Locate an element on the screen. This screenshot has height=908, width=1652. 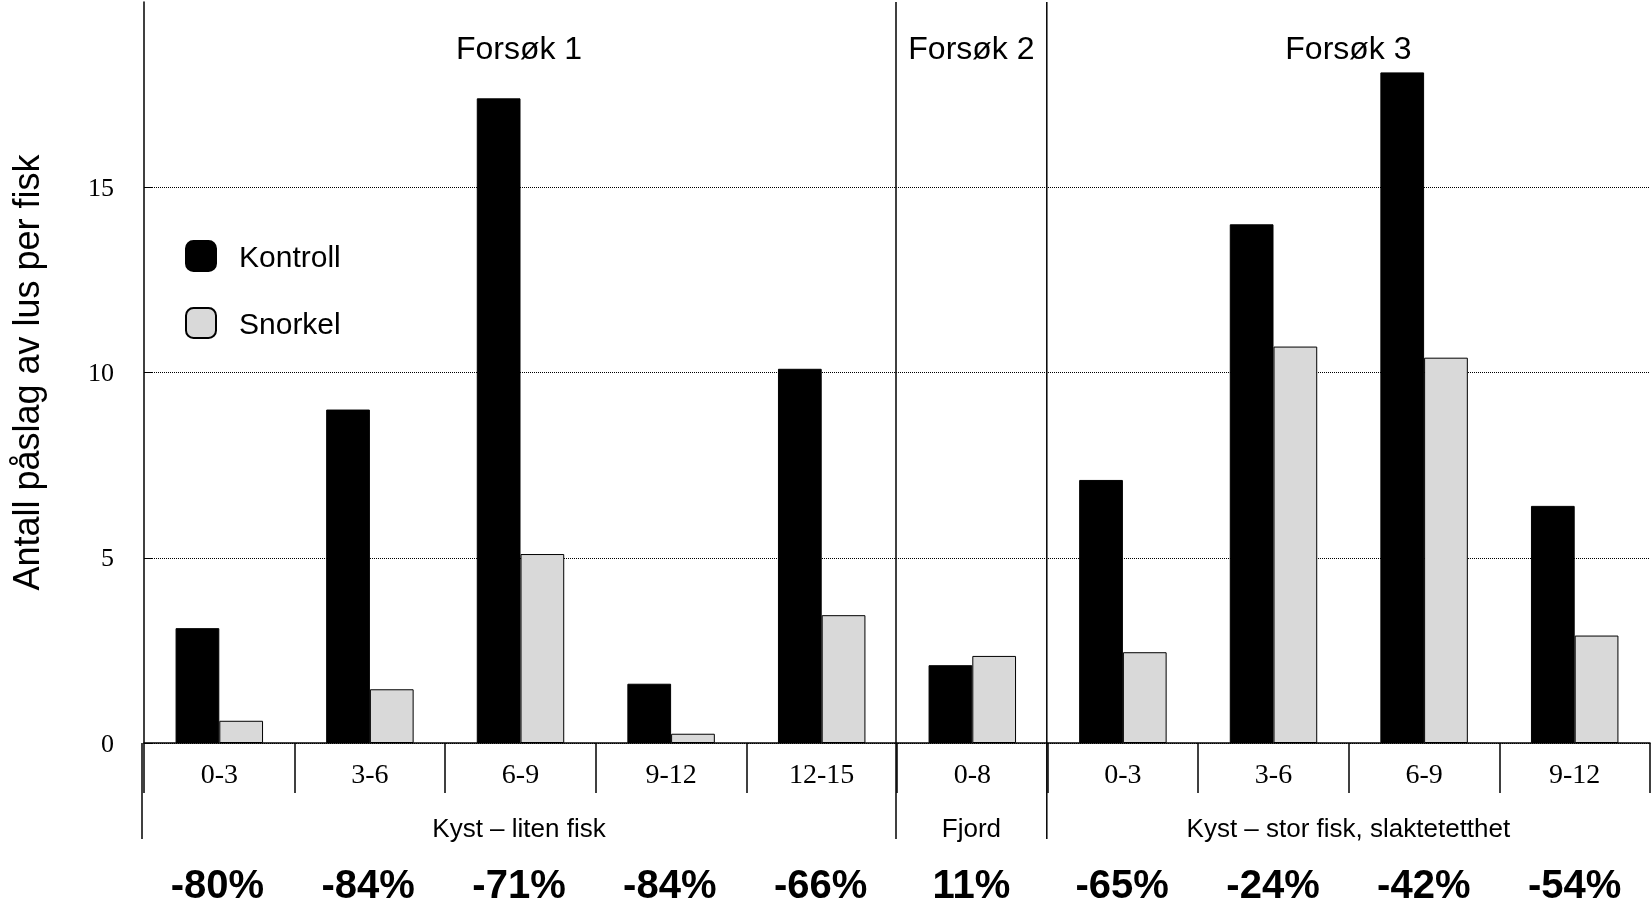
text: -71% is located at coordinates (519, 884).